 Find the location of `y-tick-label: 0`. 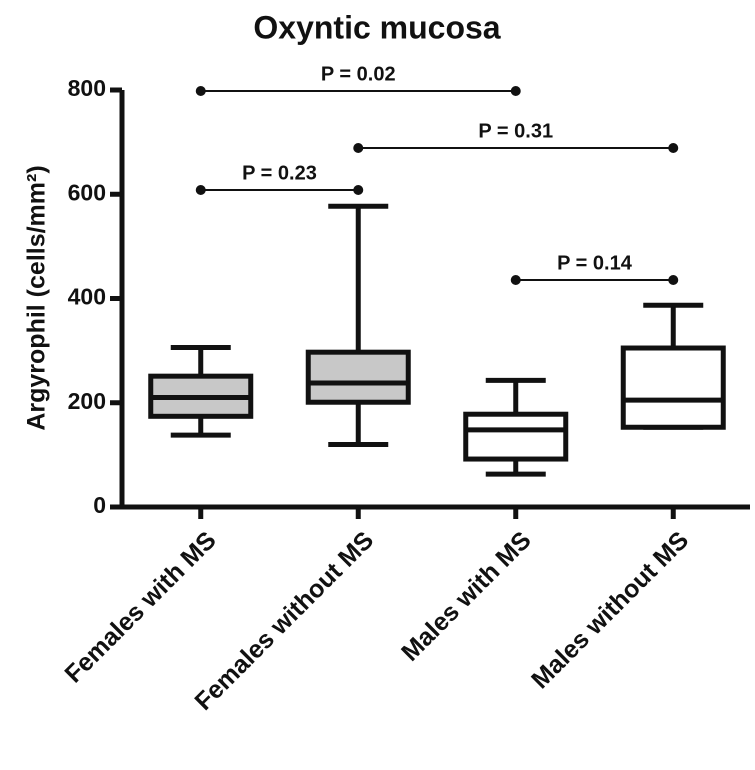

y-tick-label: 0 is located at coordinates (99, 505).